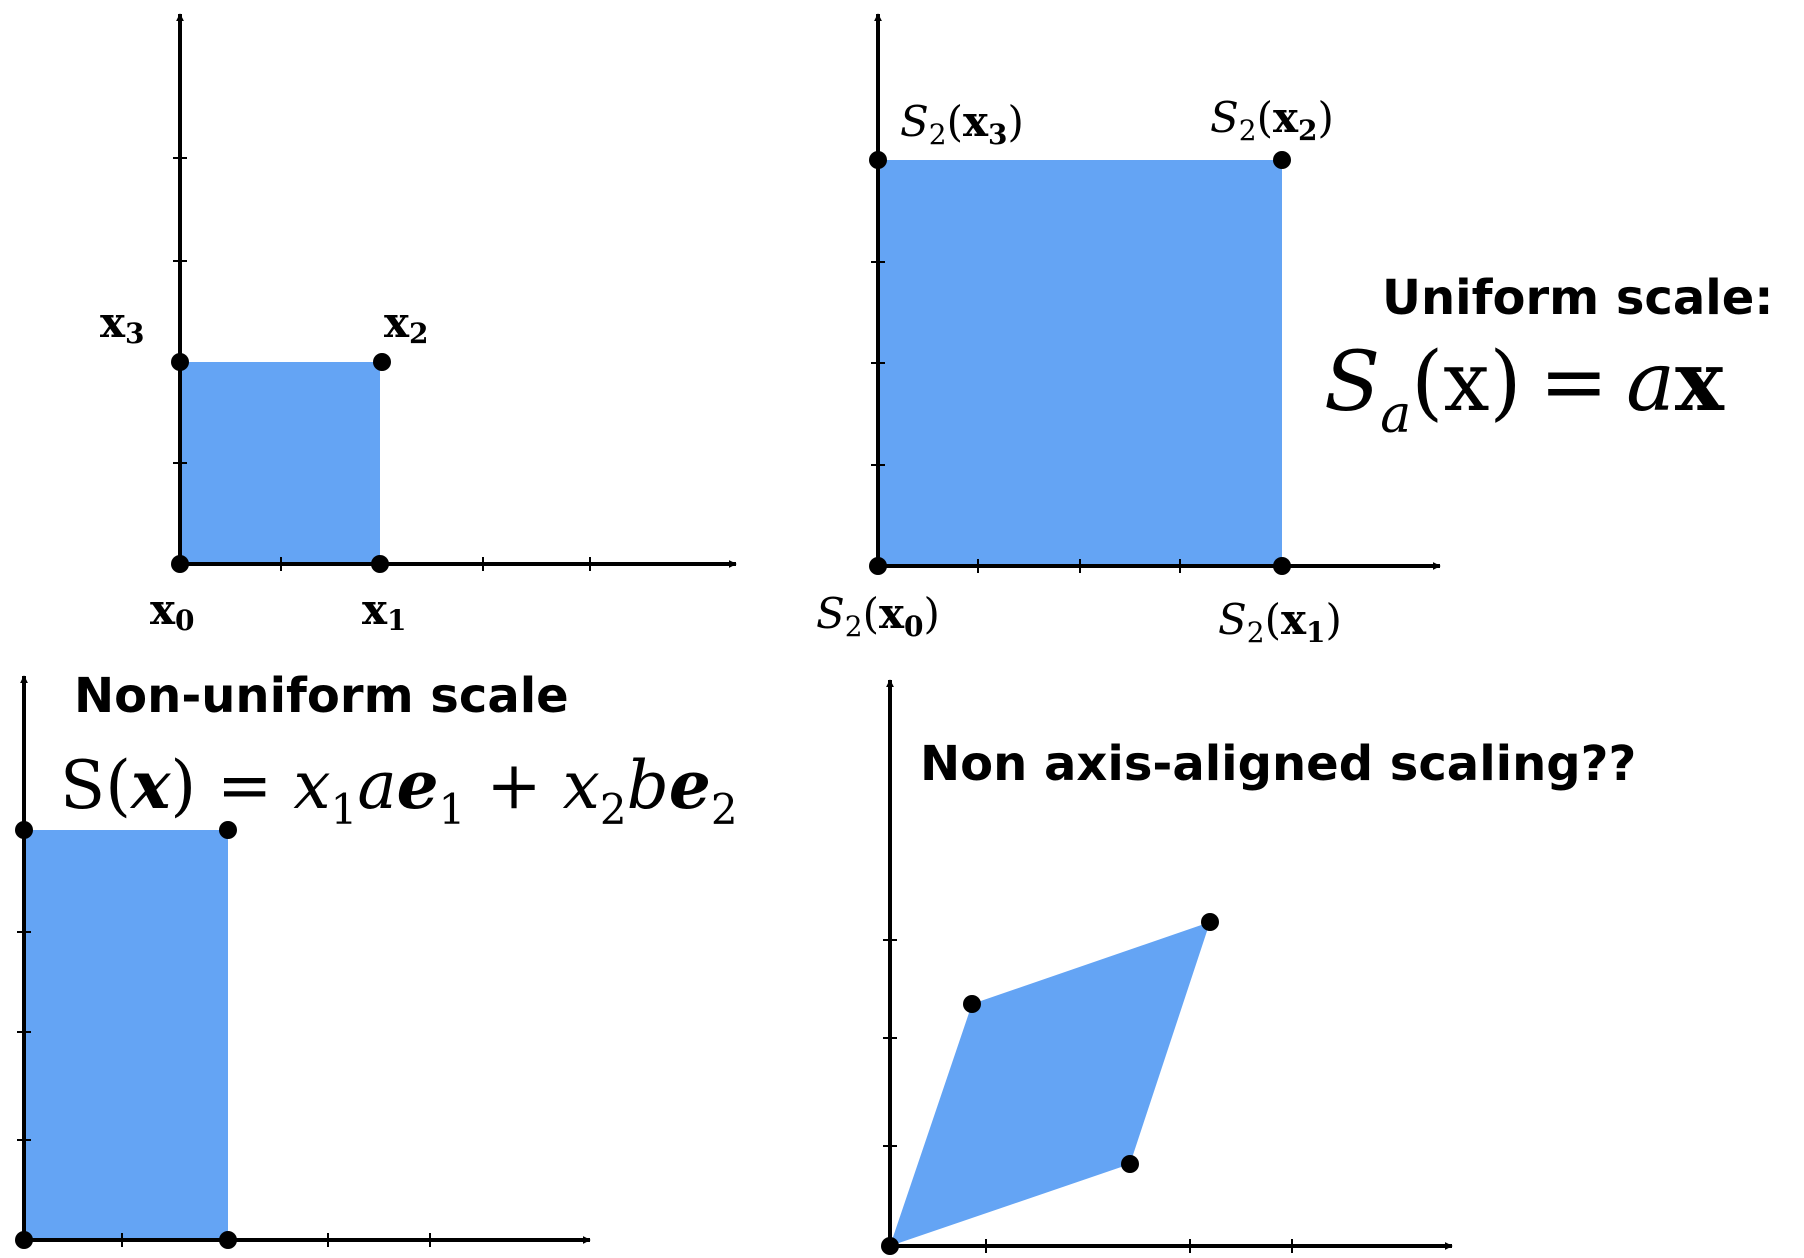  What do you see at coordinates (890, 1246) in the screenshot?
I see `point-p0` at bounding box center [890, 1246].